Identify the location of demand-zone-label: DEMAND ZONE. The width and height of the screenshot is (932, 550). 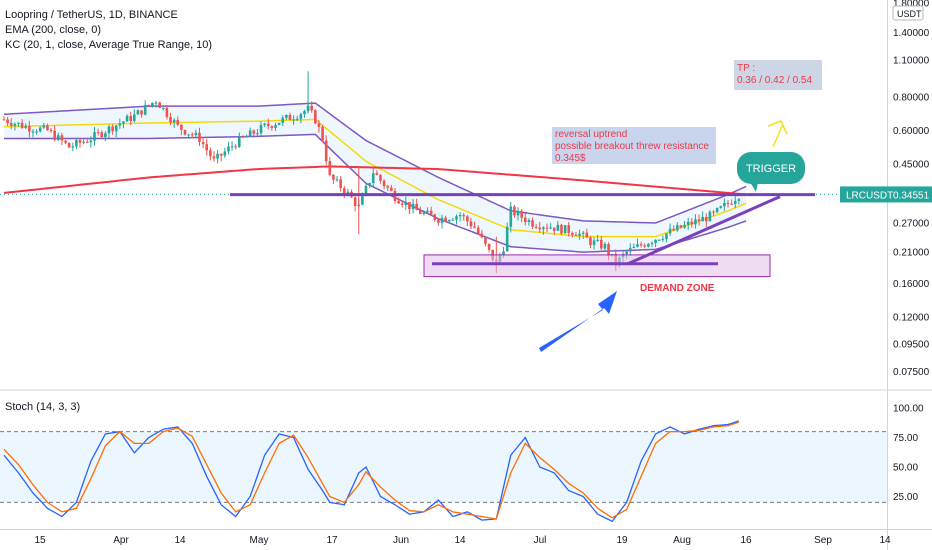
(677, 288).